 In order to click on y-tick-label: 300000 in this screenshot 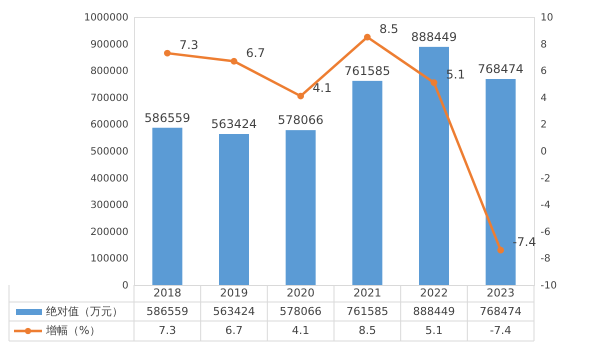, I will do `click(109, 206)`.